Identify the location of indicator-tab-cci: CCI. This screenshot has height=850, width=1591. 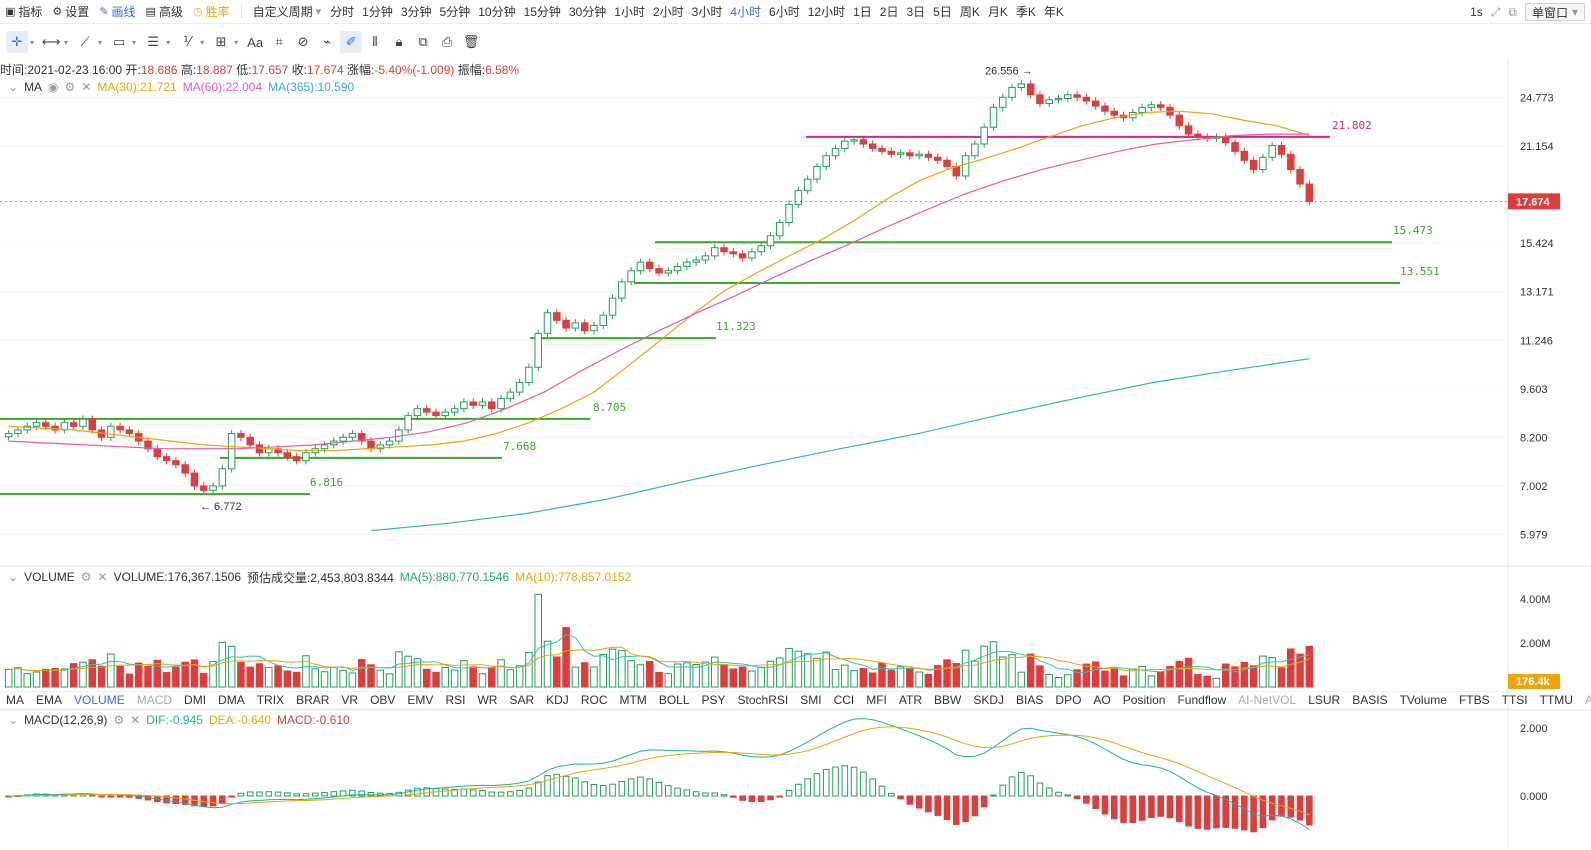
(844, 700).